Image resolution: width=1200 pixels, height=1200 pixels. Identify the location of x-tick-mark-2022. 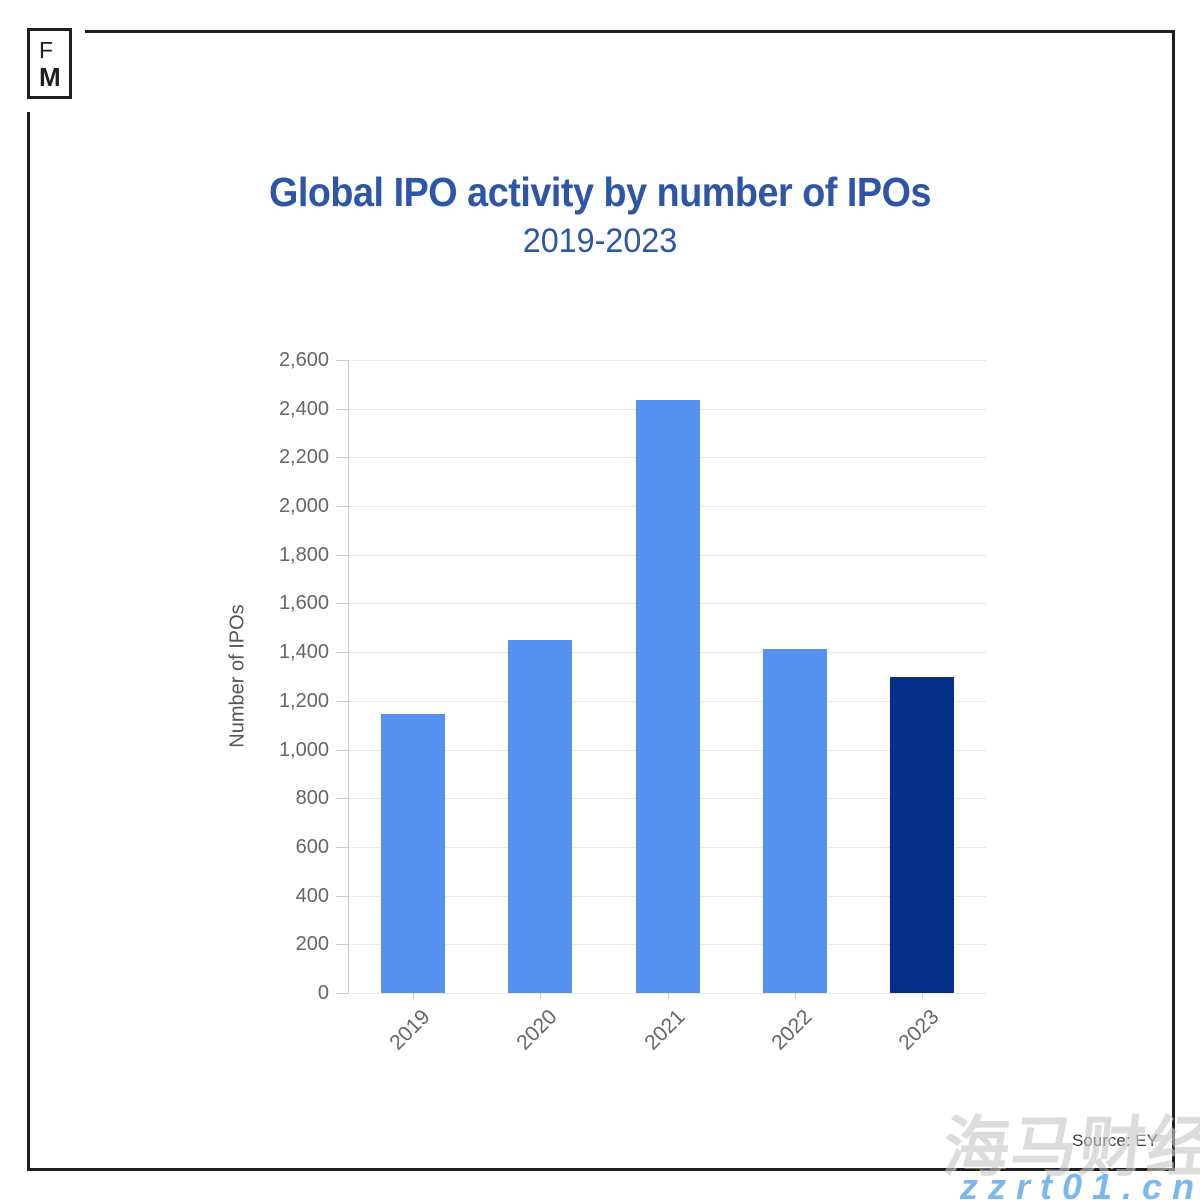
(795, 996).